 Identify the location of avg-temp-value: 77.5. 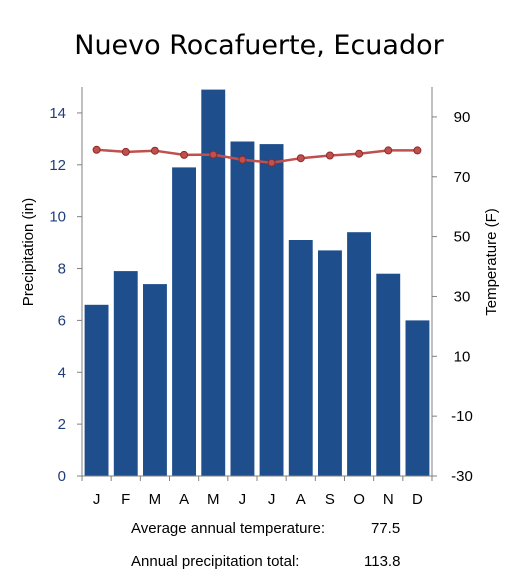
(386, 528).